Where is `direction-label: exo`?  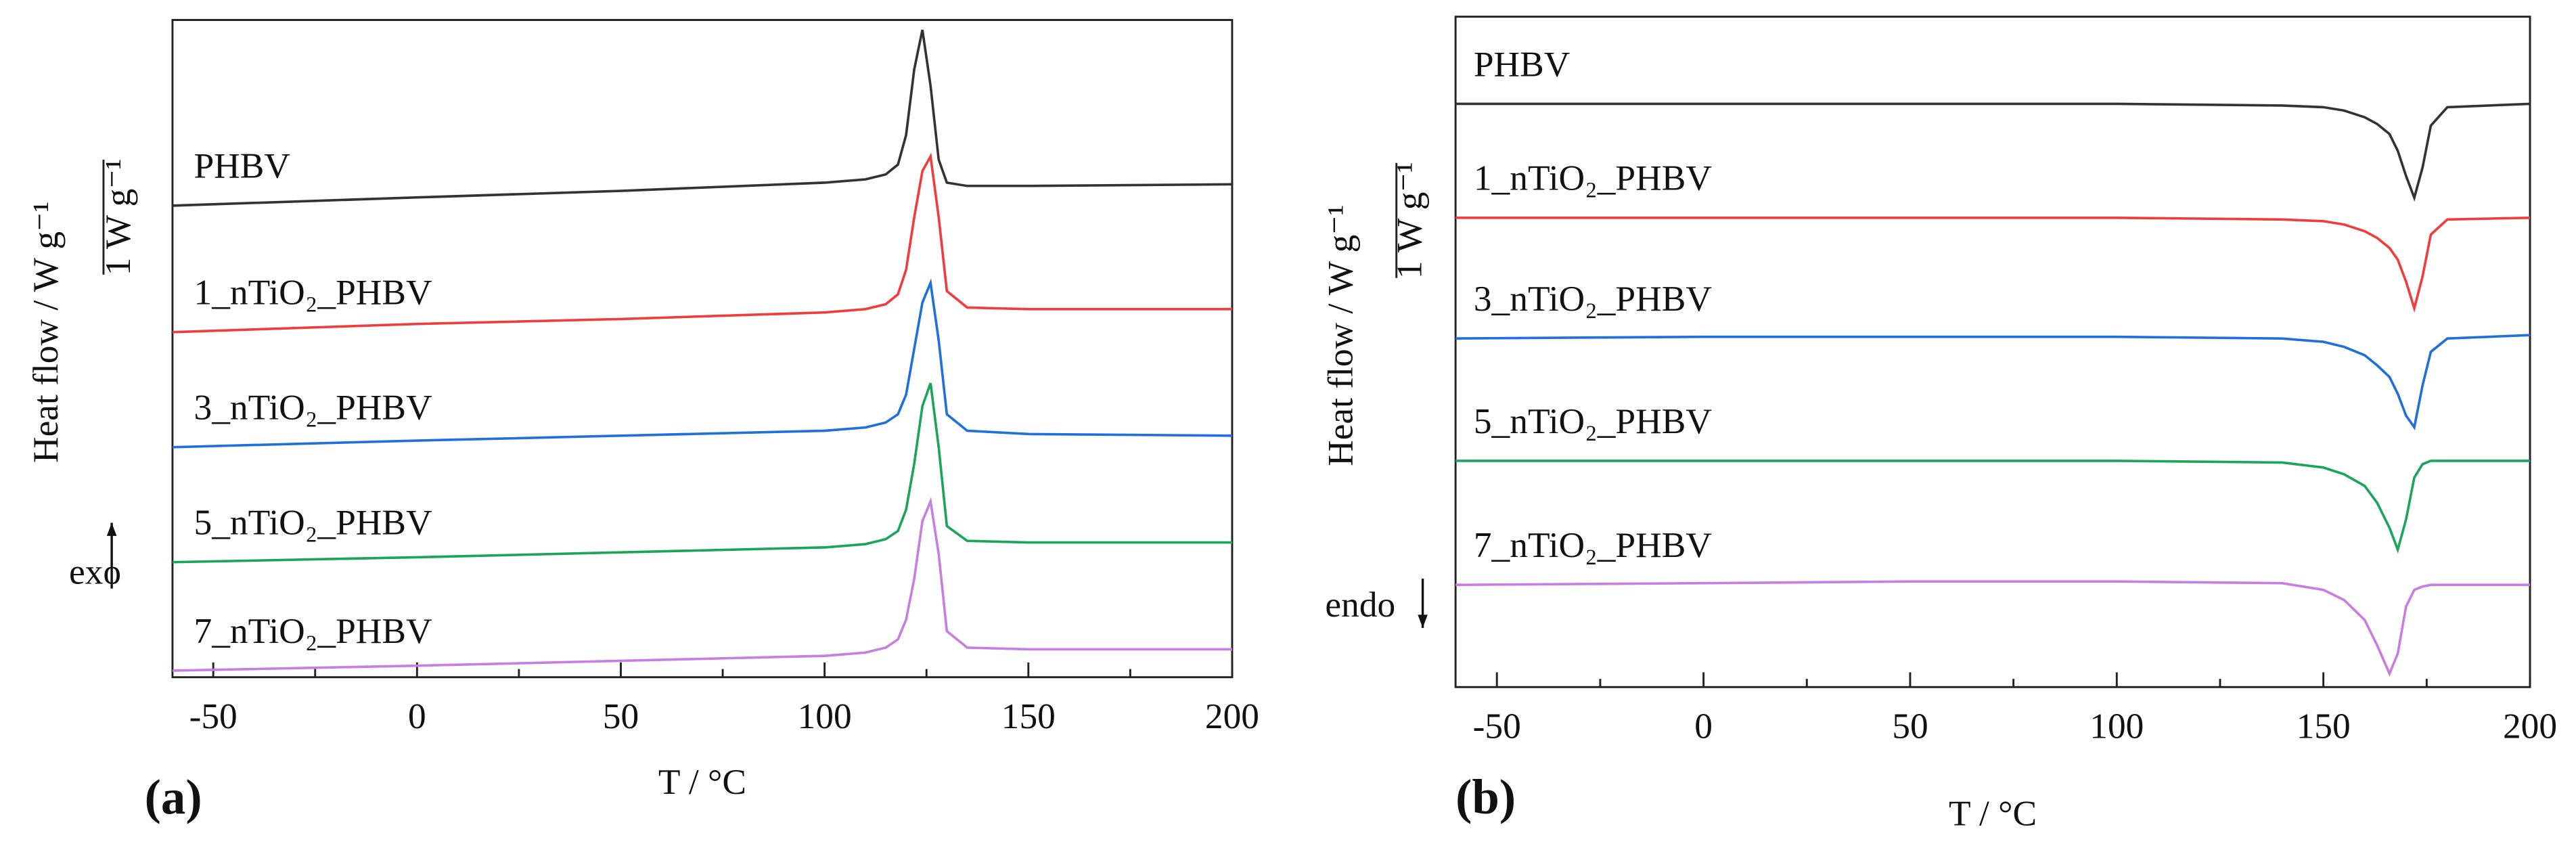
direction-label: exo is located at coordinates (95, 571).